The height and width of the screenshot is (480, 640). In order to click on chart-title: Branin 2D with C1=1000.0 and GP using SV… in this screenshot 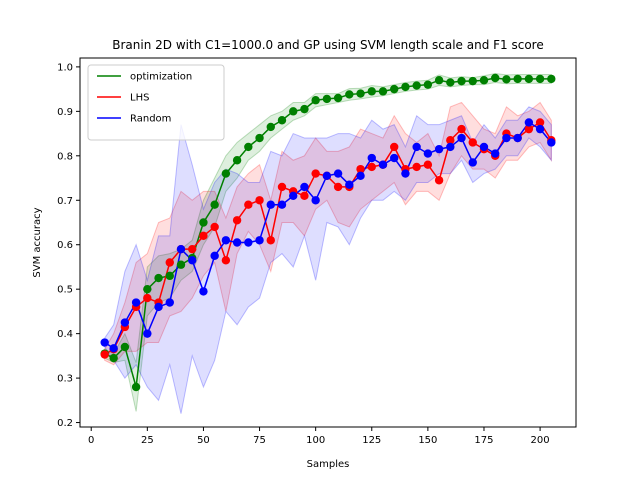, I will do `click(327, 45)`.